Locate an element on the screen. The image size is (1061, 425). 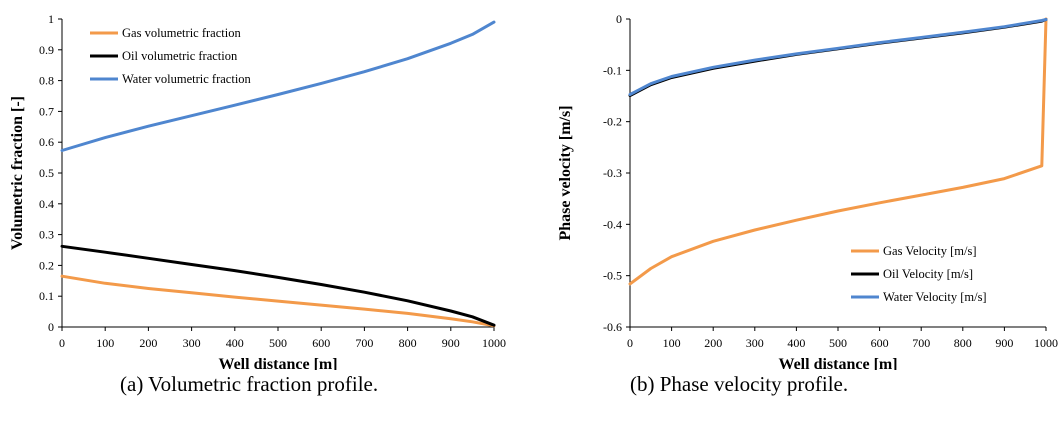
y-tick-label: -0.2 is located at coordinates (612, 122).